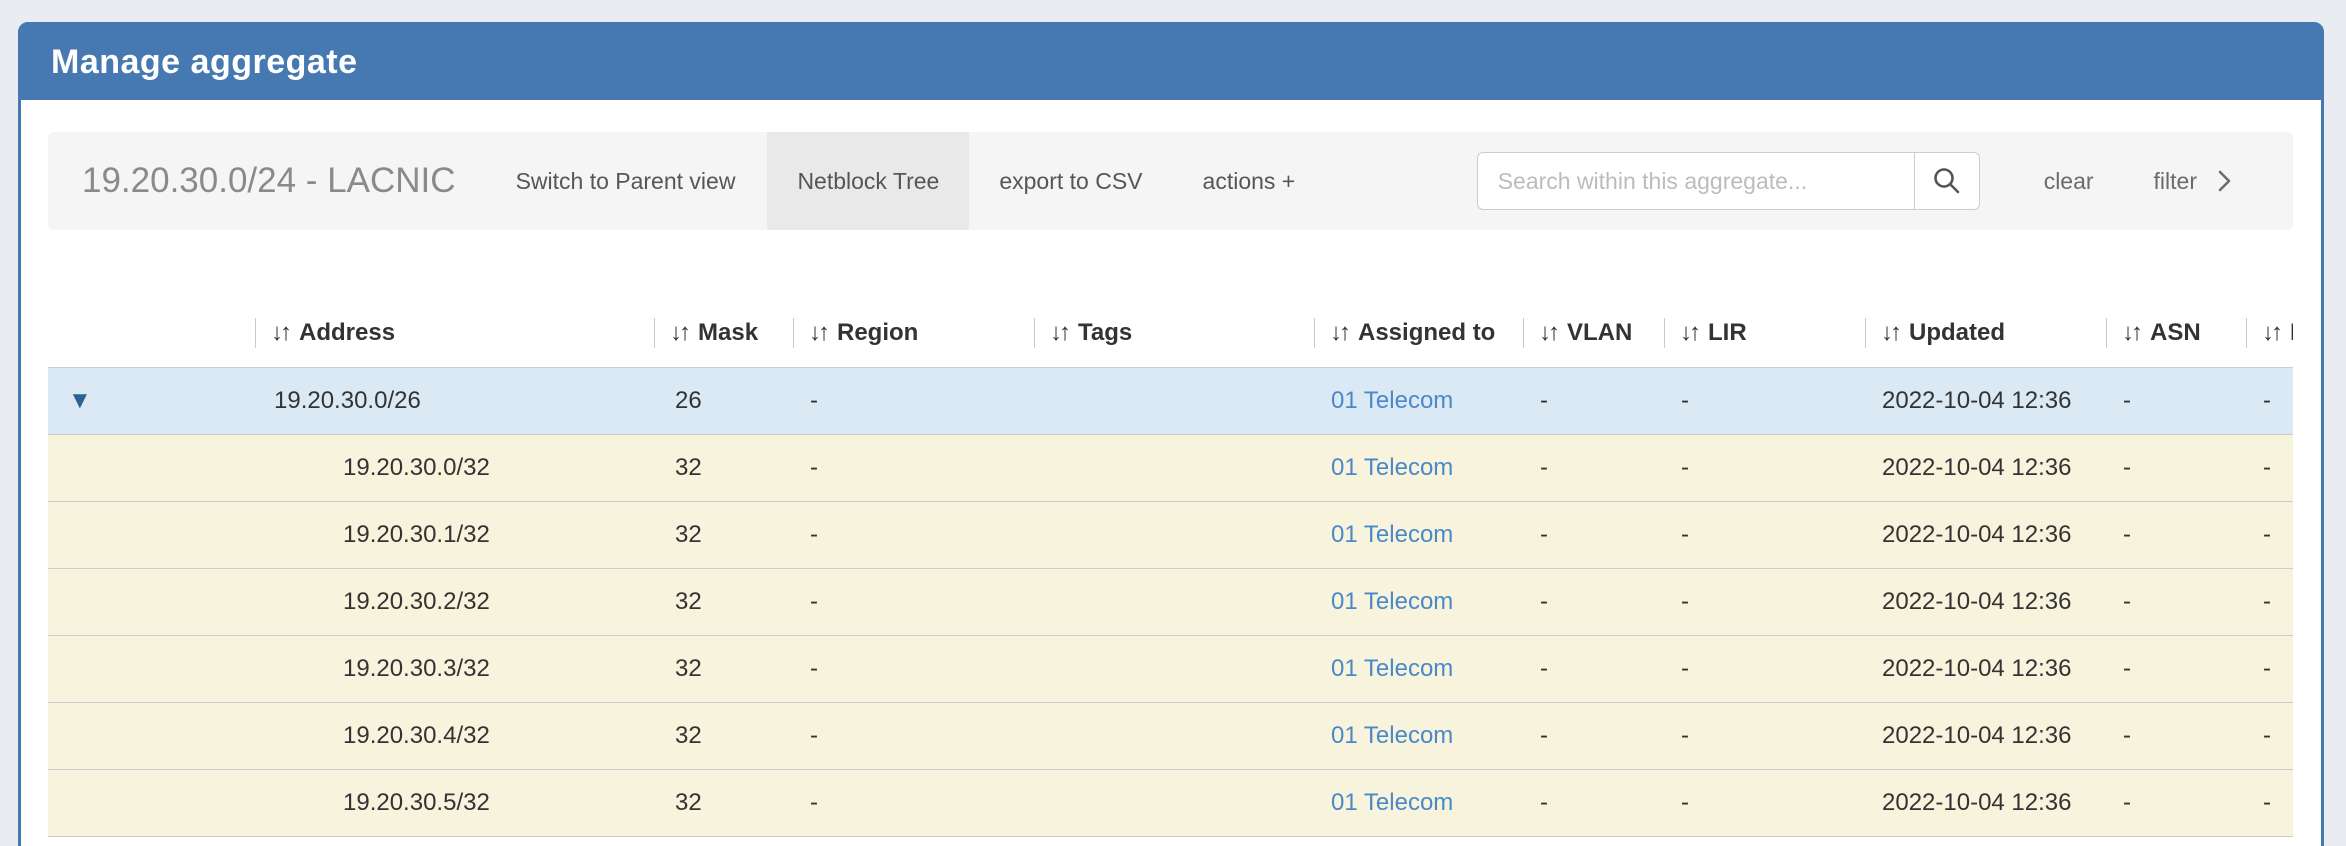  I want to click on filter-label: filter, so click(2175, 180).